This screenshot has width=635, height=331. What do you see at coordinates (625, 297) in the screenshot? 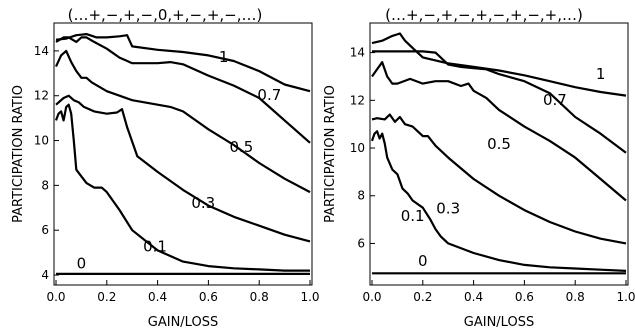
I see `right-chart-xtick-label: 1.0` at bounding box center [625, 297].